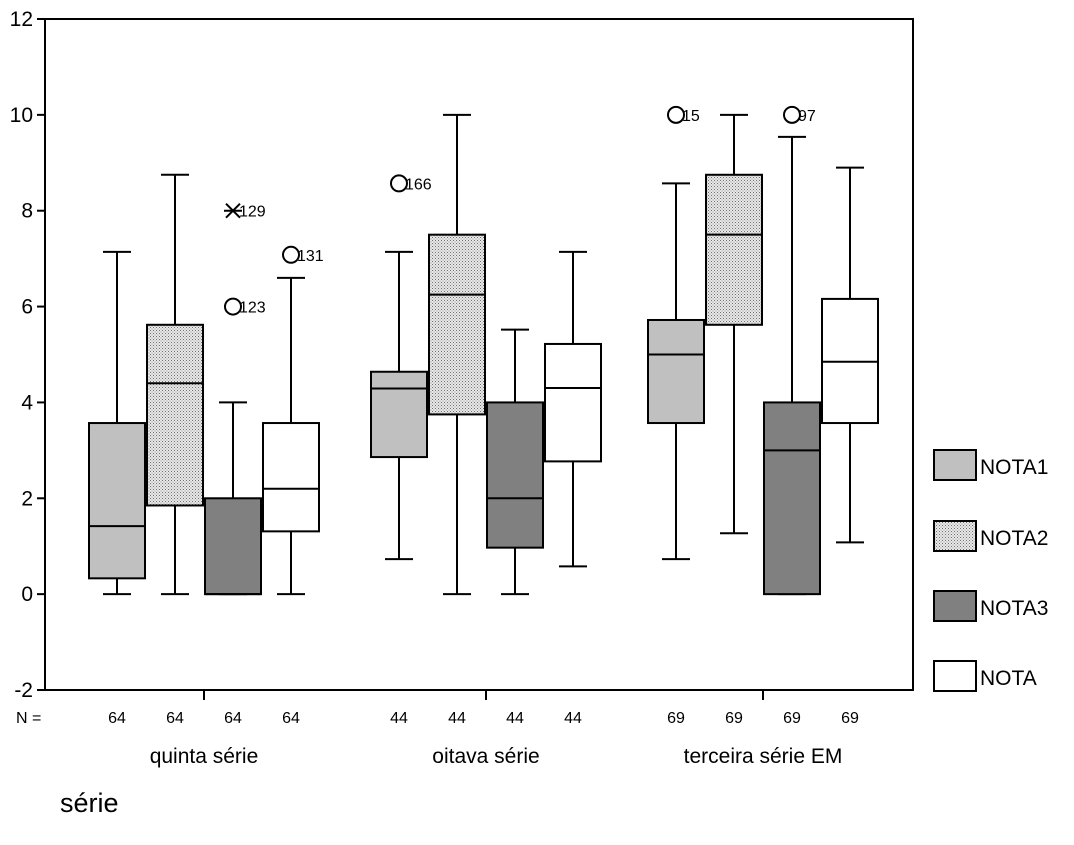  I want to click on box-nota3: 97, so click(792, 350).